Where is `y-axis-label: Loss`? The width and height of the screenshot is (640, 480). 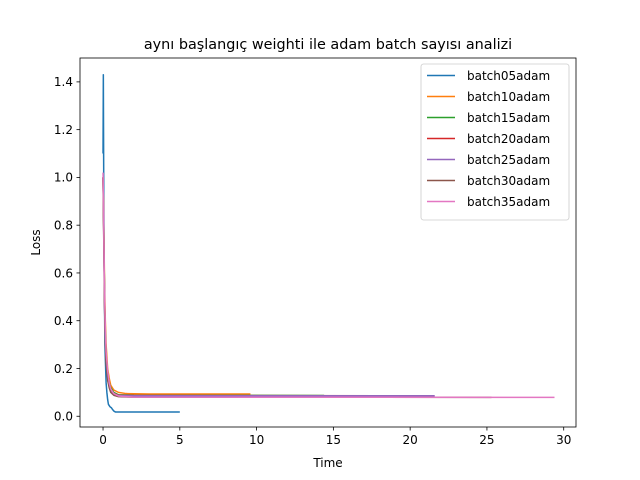
y-axis-label: Loss is located at coordinates (36, 242).